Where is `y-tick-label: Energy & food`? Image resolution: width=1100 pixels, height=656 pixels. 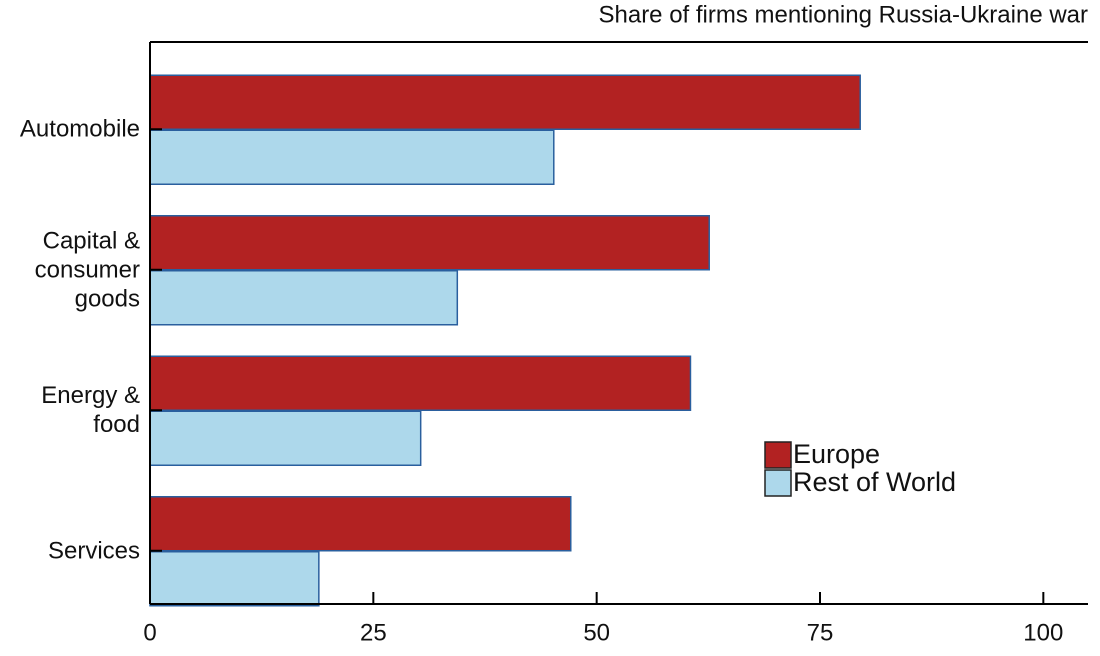
y-tick-label: Energy & food is located at coordinates (90, 410).